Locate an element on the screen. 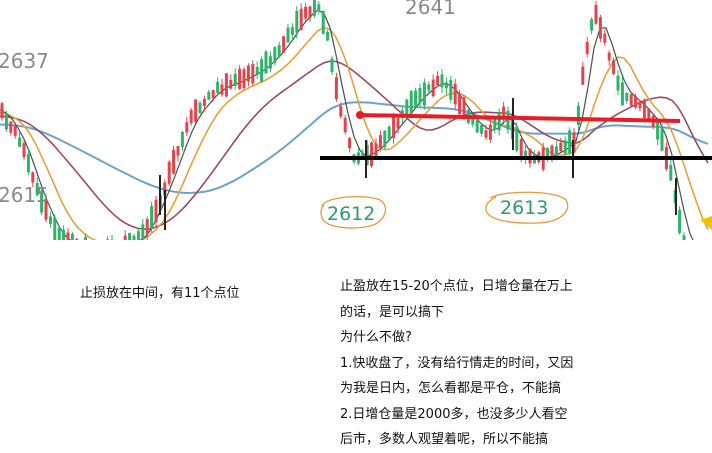 This screenshot has width=712, height=453. note-line-6: 2.日增仓量是2000多，也没多少人看空 is located at coordinates (490, 415).